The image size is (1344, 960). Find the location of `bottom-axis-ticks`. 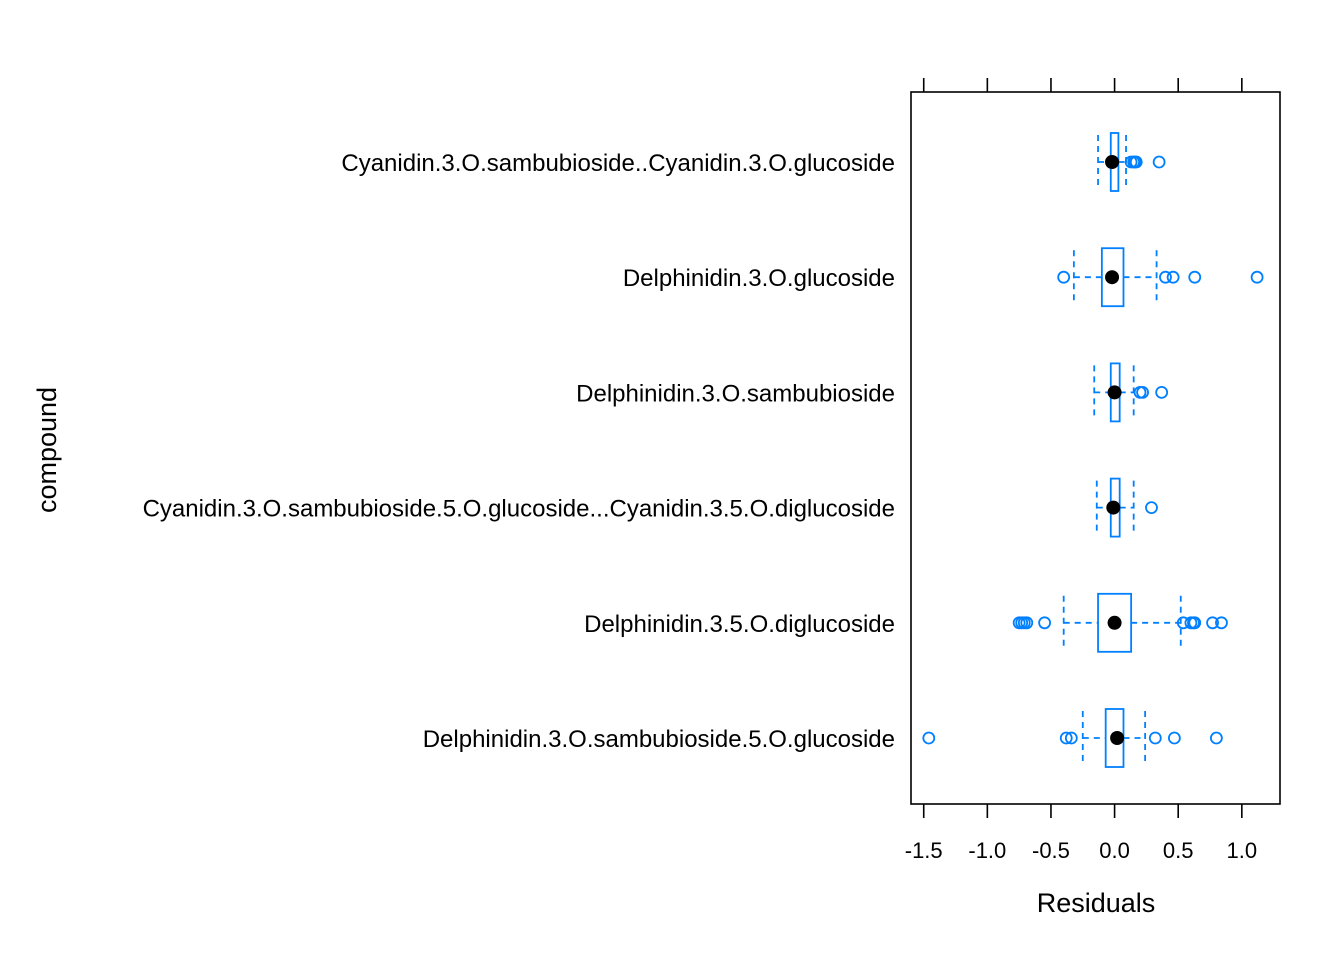

bottom-axis-ticks is located at coordinates (1082, 811).